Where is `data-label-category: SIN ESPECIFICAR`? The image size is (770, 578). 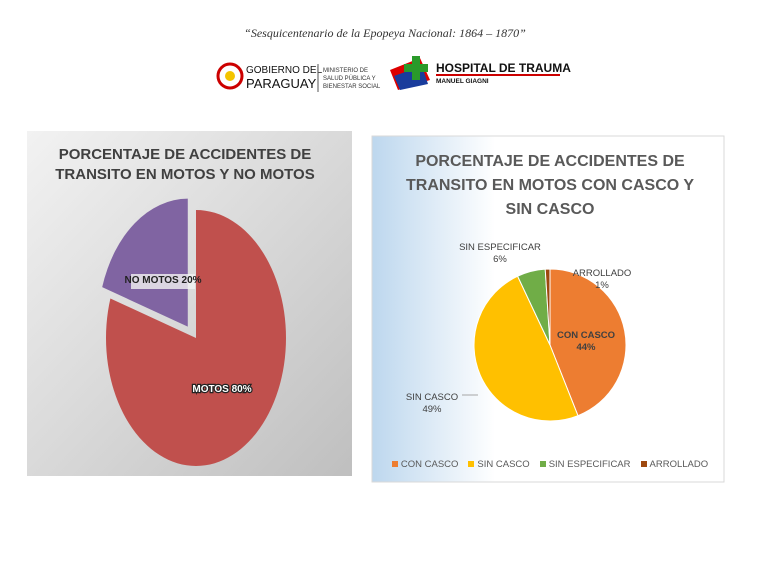
data-label-category: SIN ESPECIFICAR is located at coordinates (500, 247).